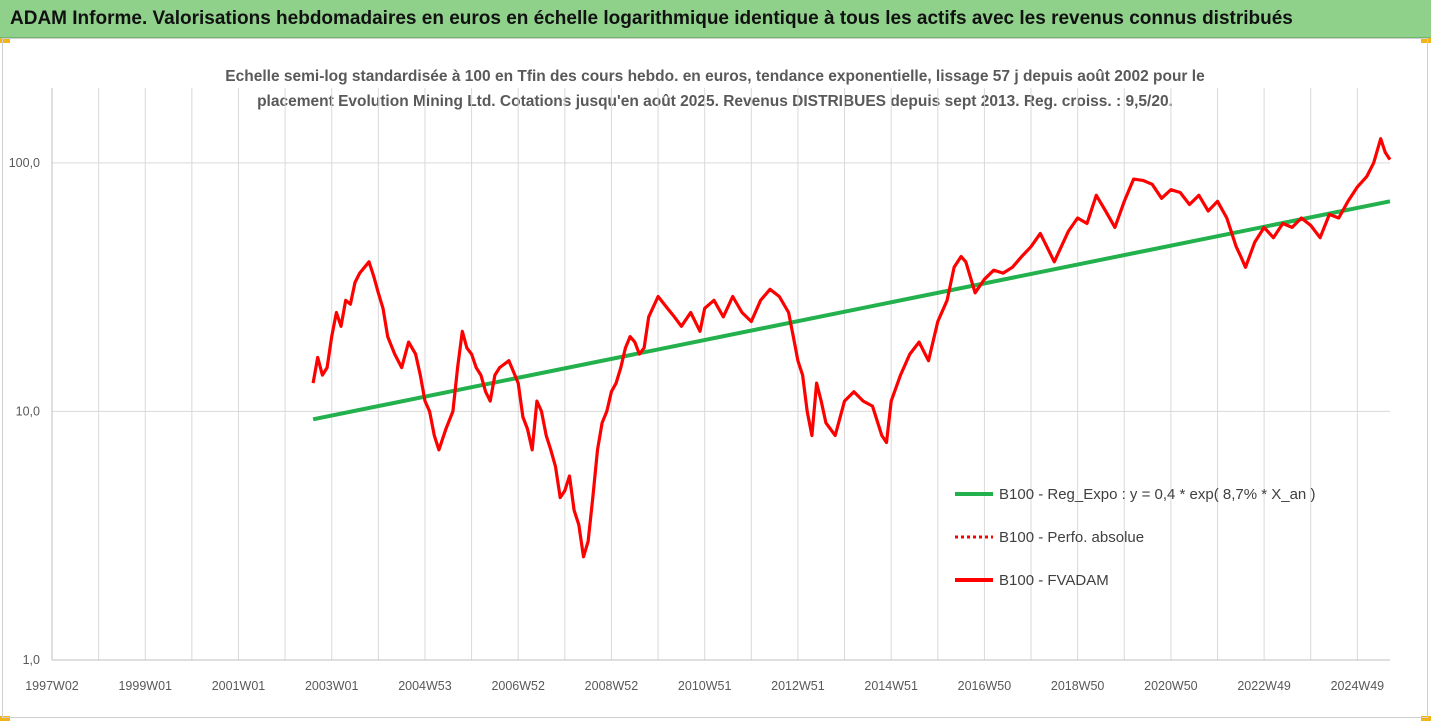 Image resolution: width=1431 pixels, height=721 pixels. What do you see at coordinates (612, 686) in the screenshot?
I see `x-tick-label: 2008W52` at bounding box center [612, 686].